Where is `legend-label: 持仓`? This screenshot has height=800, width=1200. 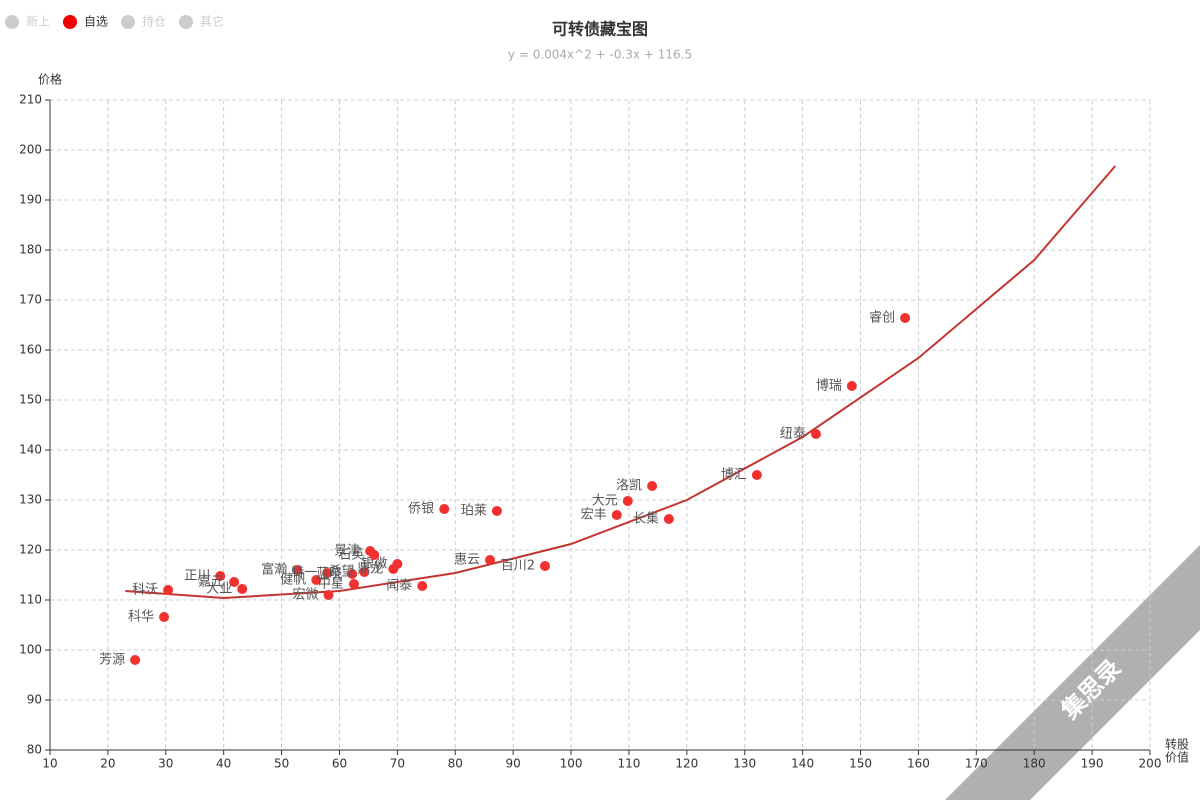 legend-label: 持仓 is located at coordinates (154, 21).